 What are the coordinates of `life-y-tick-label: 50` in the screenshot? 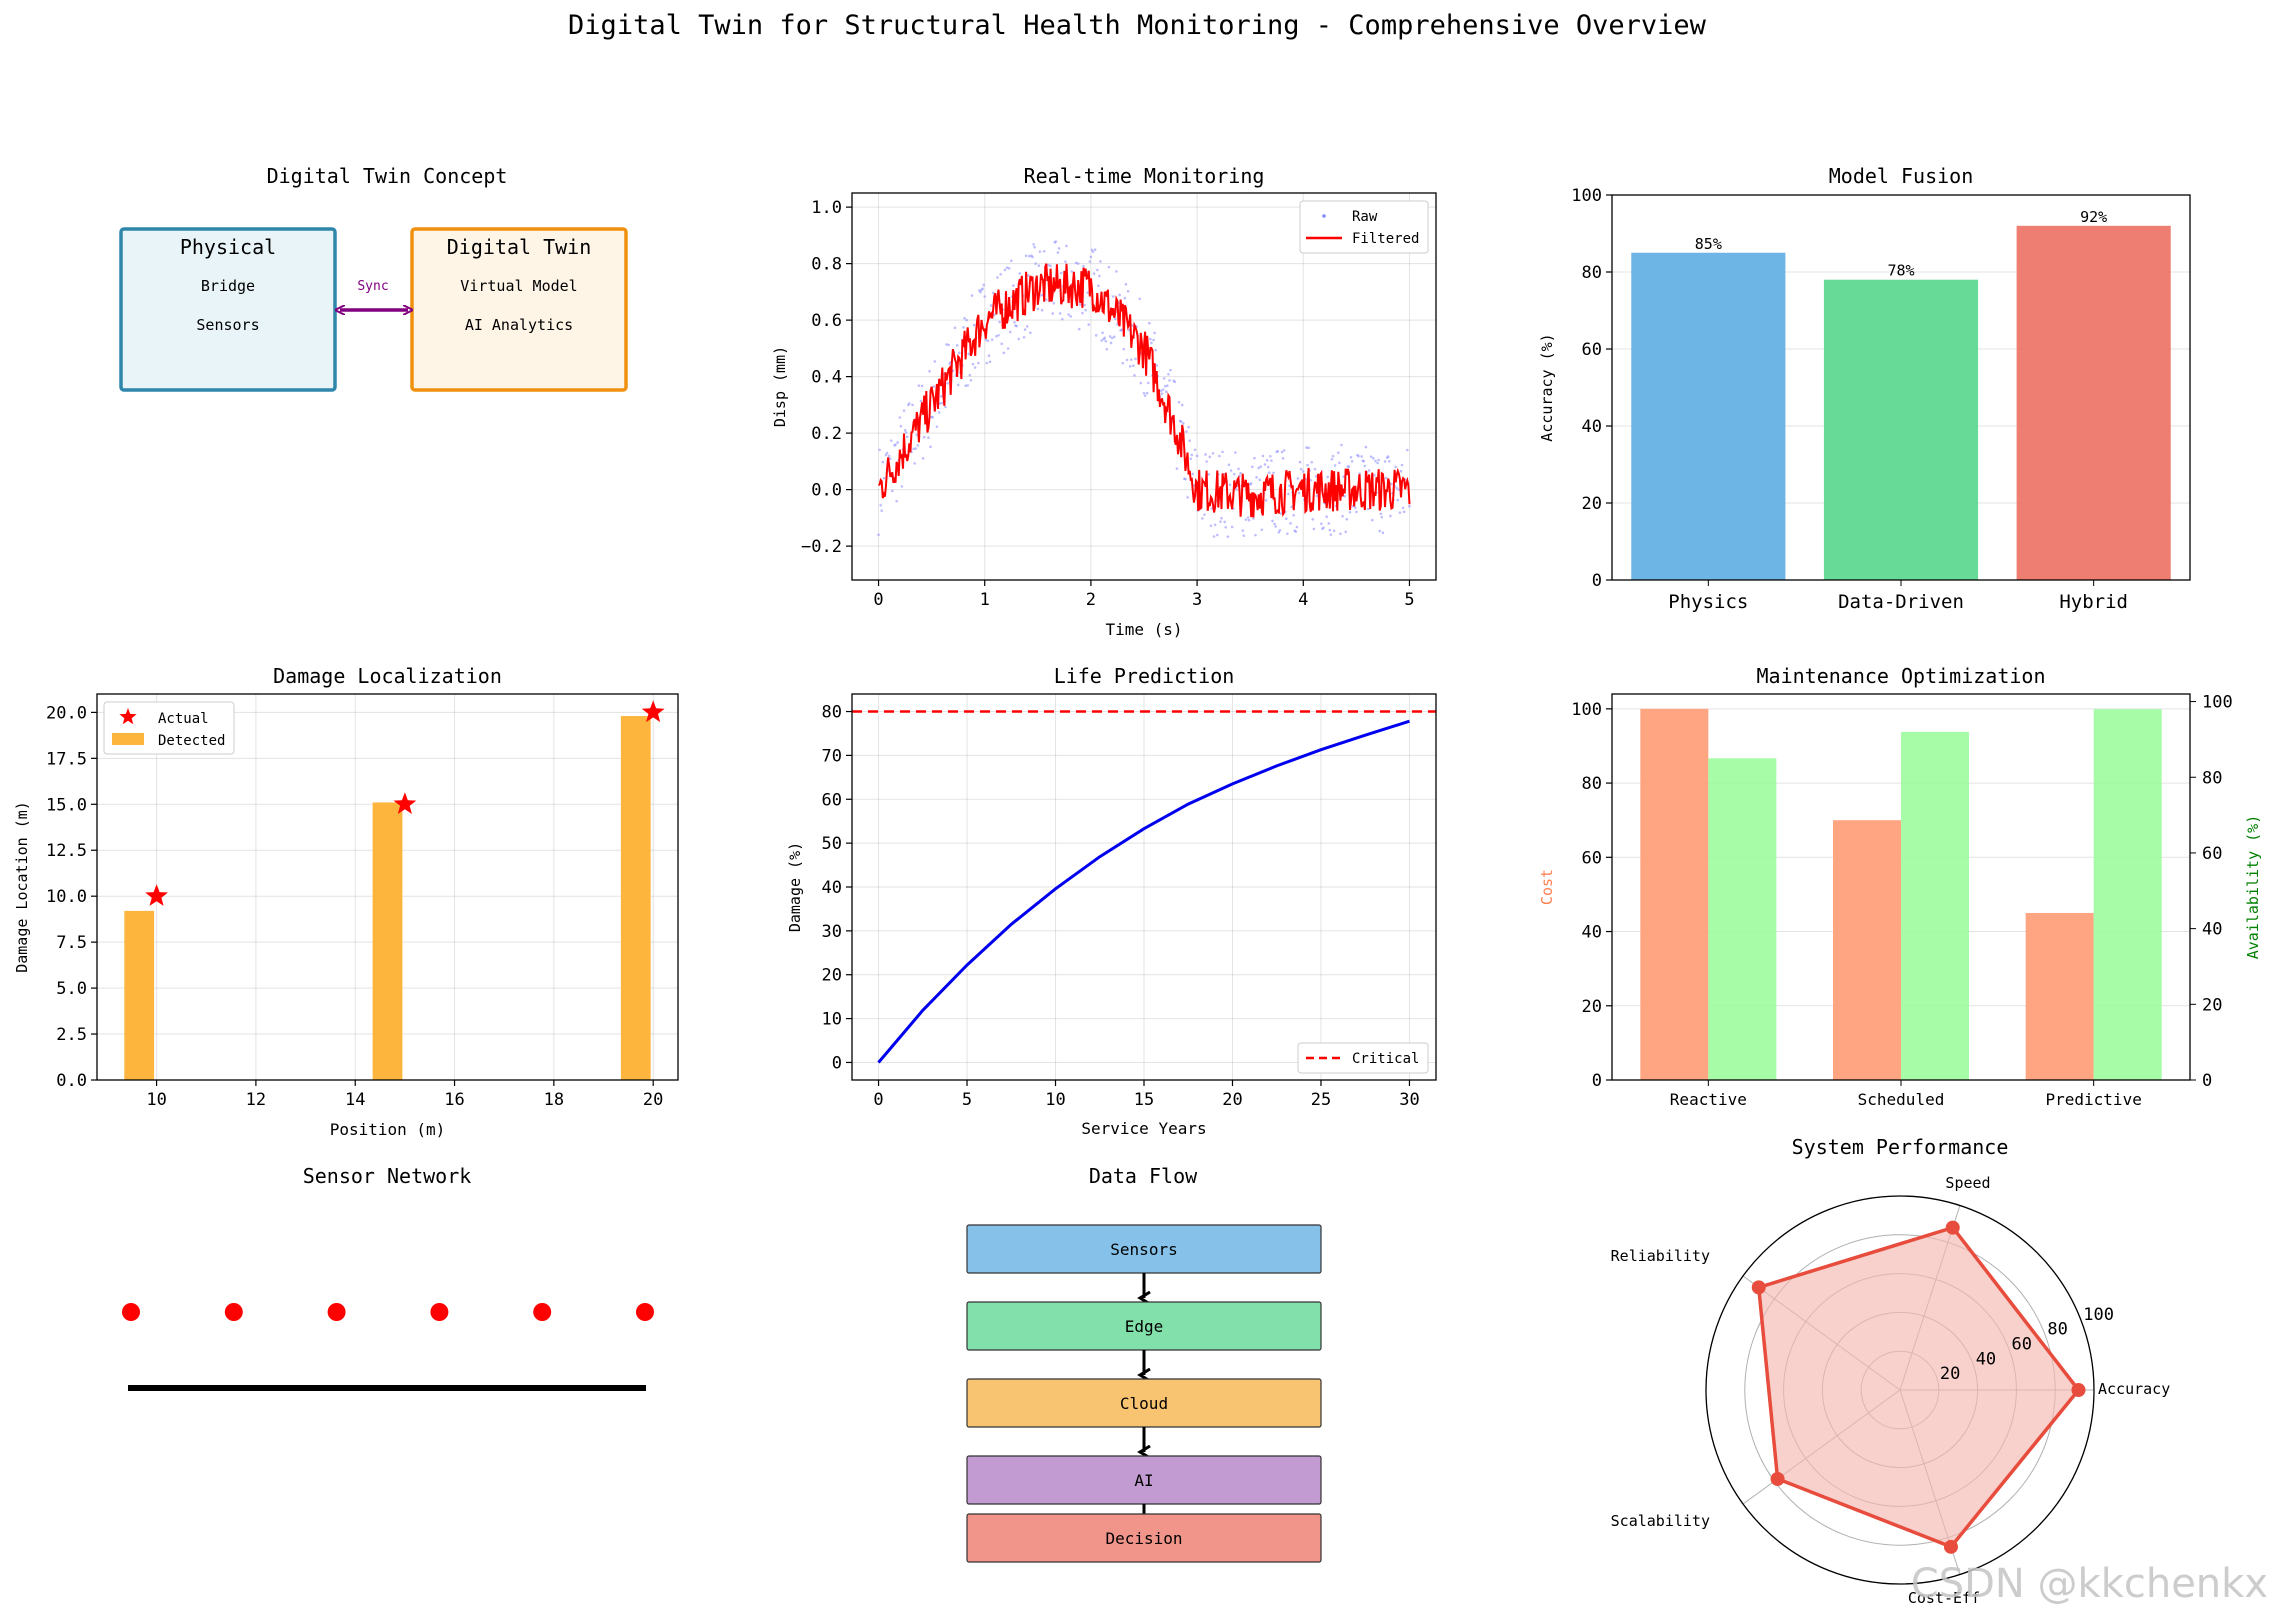 It's located at (832, 844).